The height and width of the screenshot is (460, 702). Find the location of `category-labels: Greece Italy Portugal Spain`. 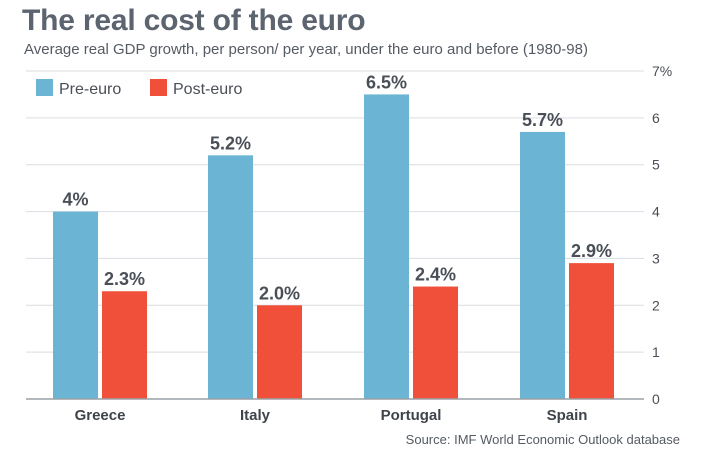

category-labels: Greece Italy Portugal Spain is located at coordinates (331, 415).